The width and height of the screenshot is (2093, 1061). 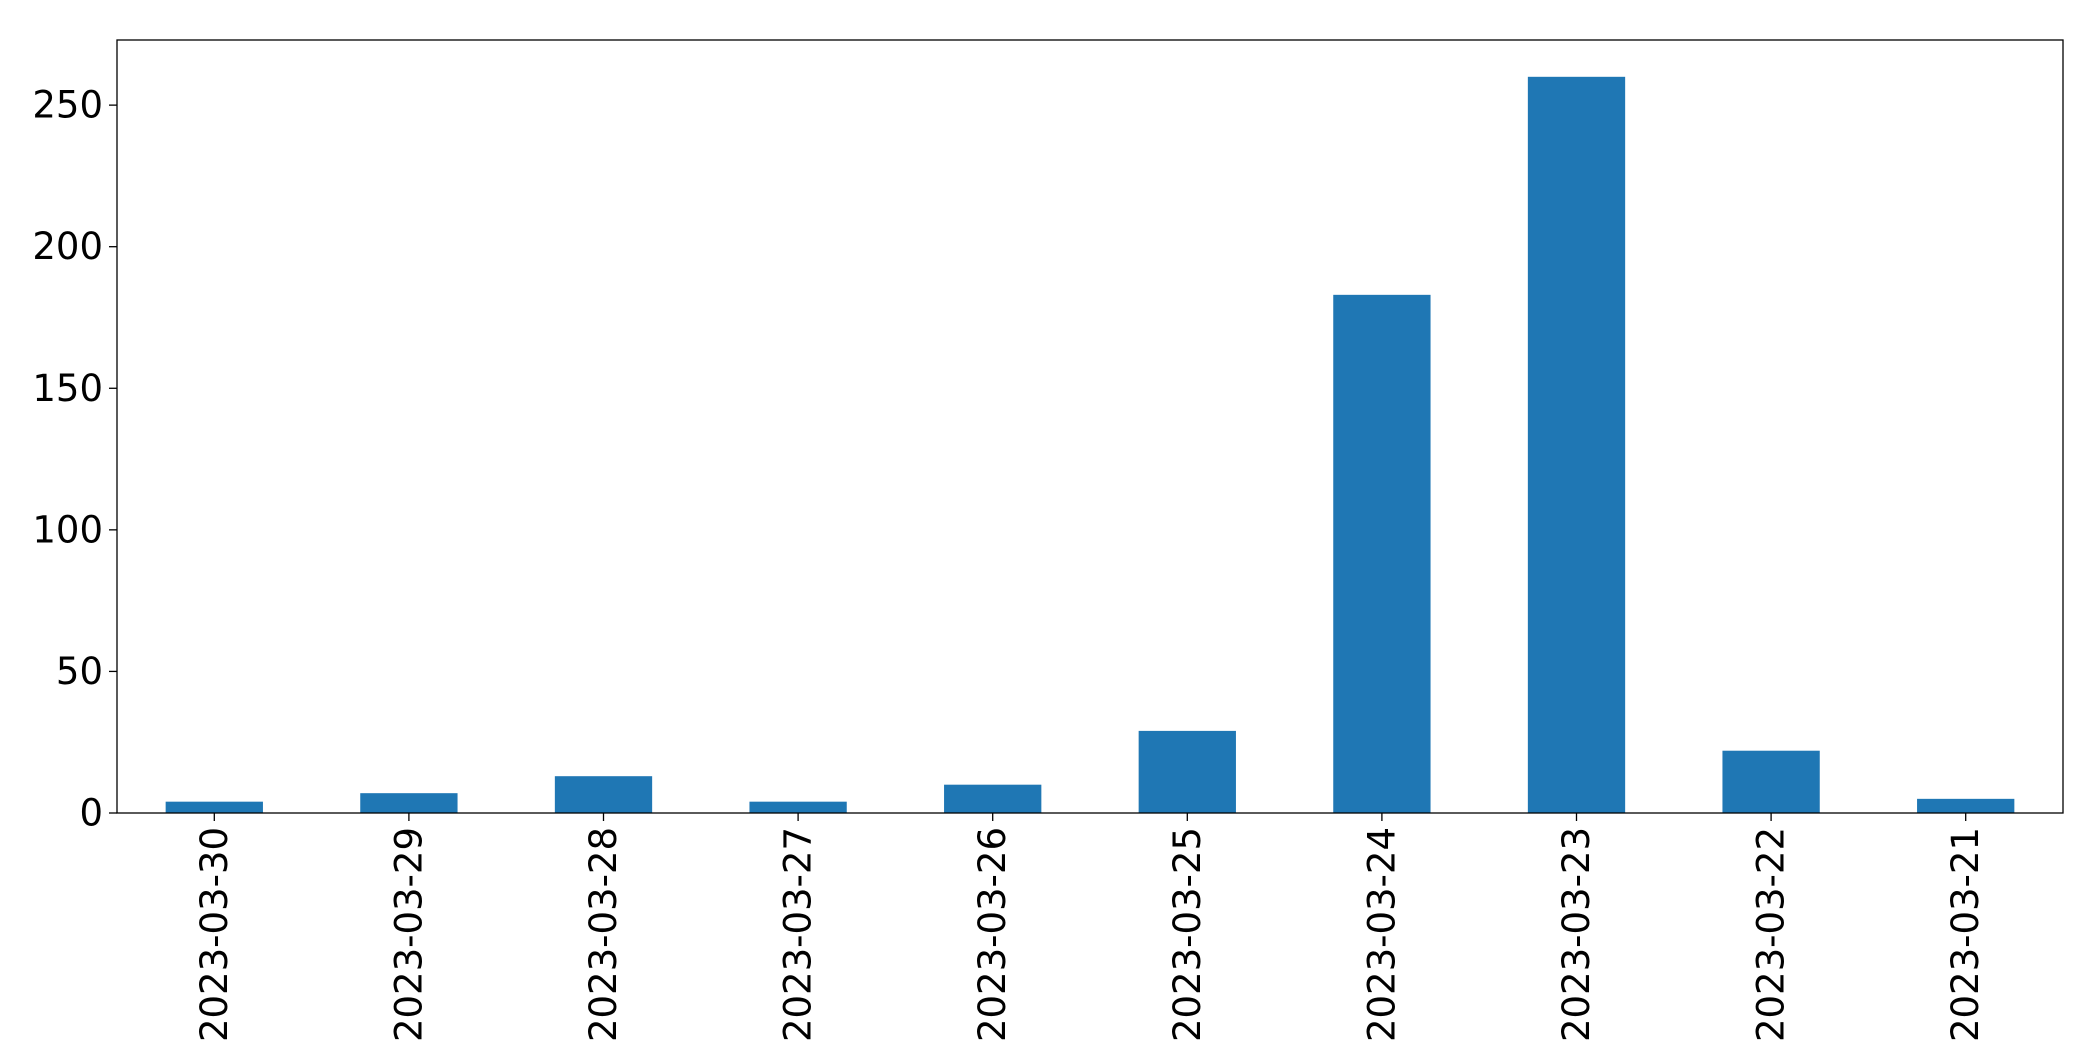 I want to click on y-tick-label: 0, so click(x=91, y=813).